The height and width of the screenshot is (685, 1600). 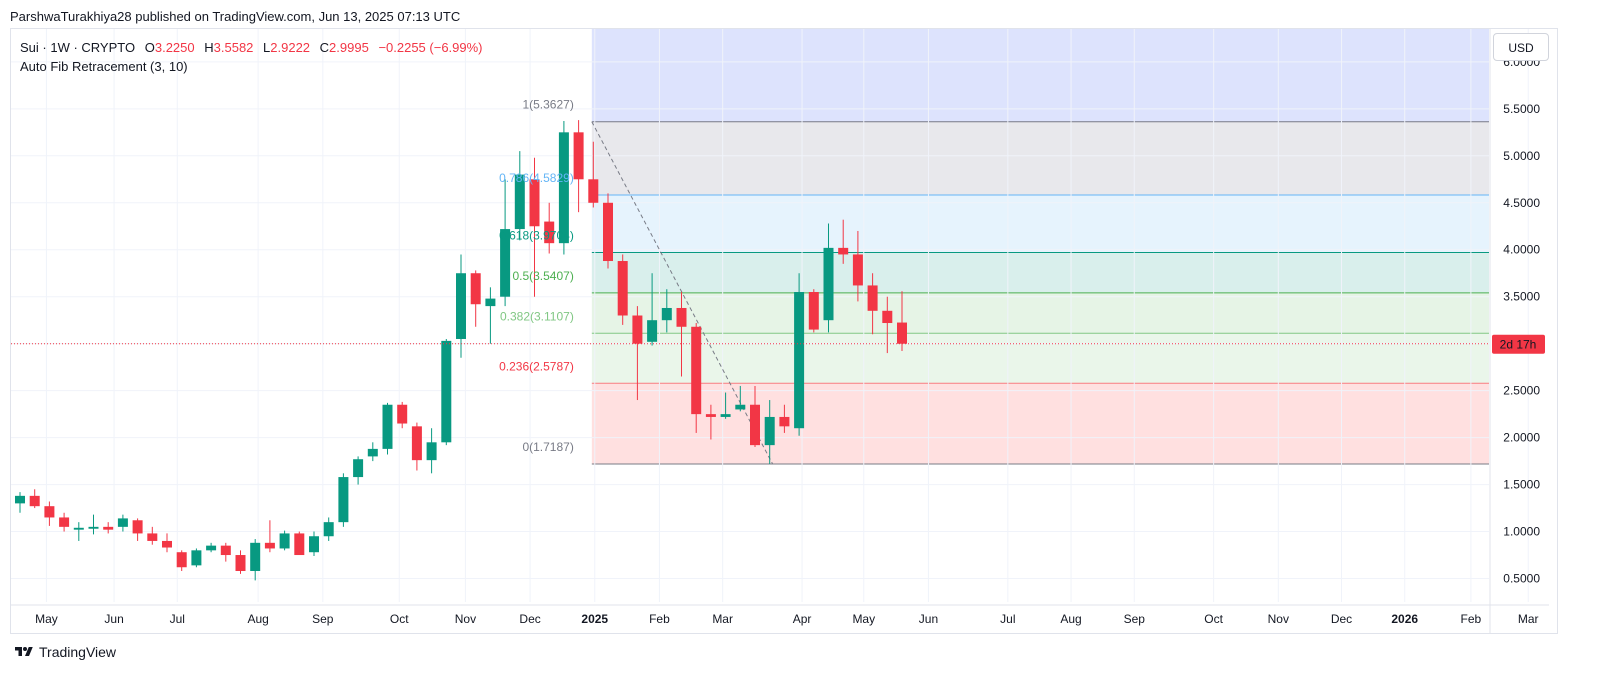 What do you see at coordinates (174, 47) in the screenshot?
I see `open-value: 3.2250` at bounding box center [174, 47].